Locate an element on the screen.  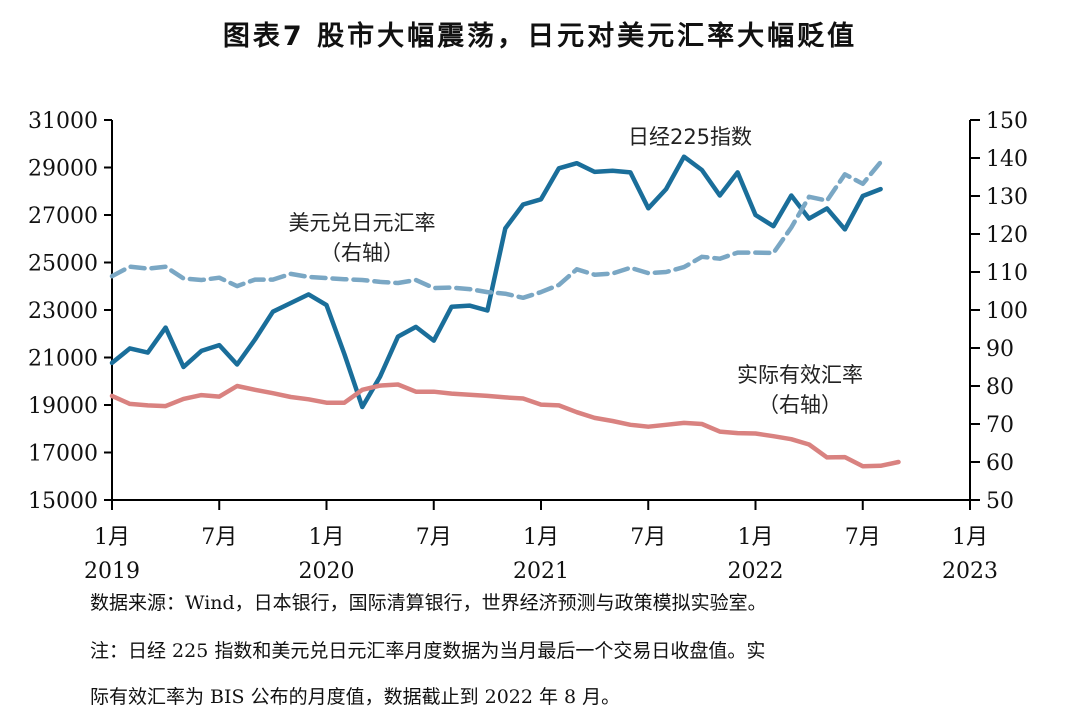
right-tick-label: 70 is located at coordinates (1000, 425).